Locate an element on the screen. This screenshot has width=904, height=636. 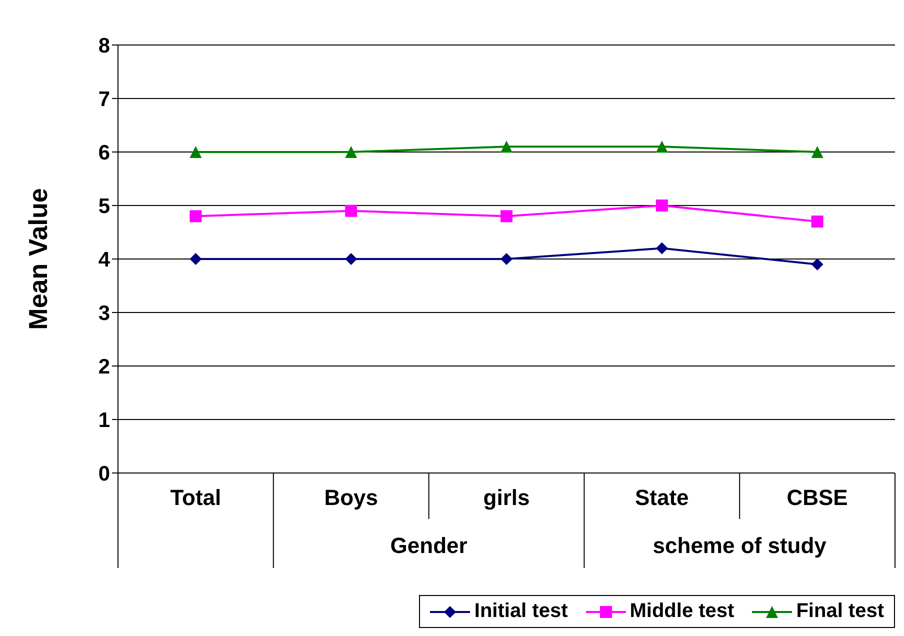
y-tick-label: 1 is located at coordinates (104, 420).